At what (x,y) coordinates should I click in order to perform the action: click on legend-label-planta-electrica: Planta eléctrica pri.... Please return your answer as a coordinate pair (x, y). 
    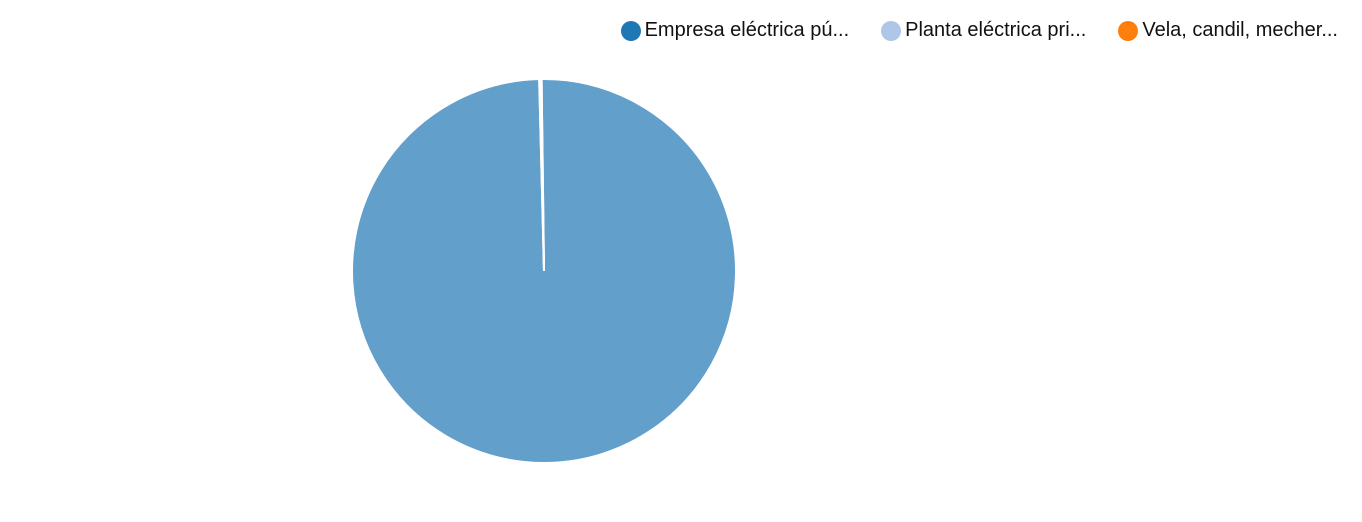
    Looking at the image, I should click on (996, 30).